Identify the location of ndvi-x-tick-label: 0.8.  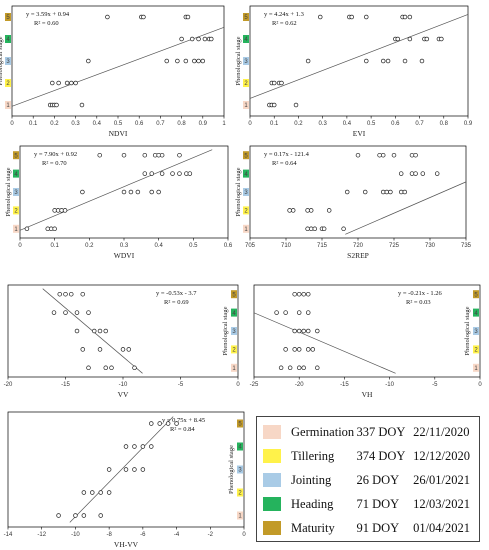
(181, 124).